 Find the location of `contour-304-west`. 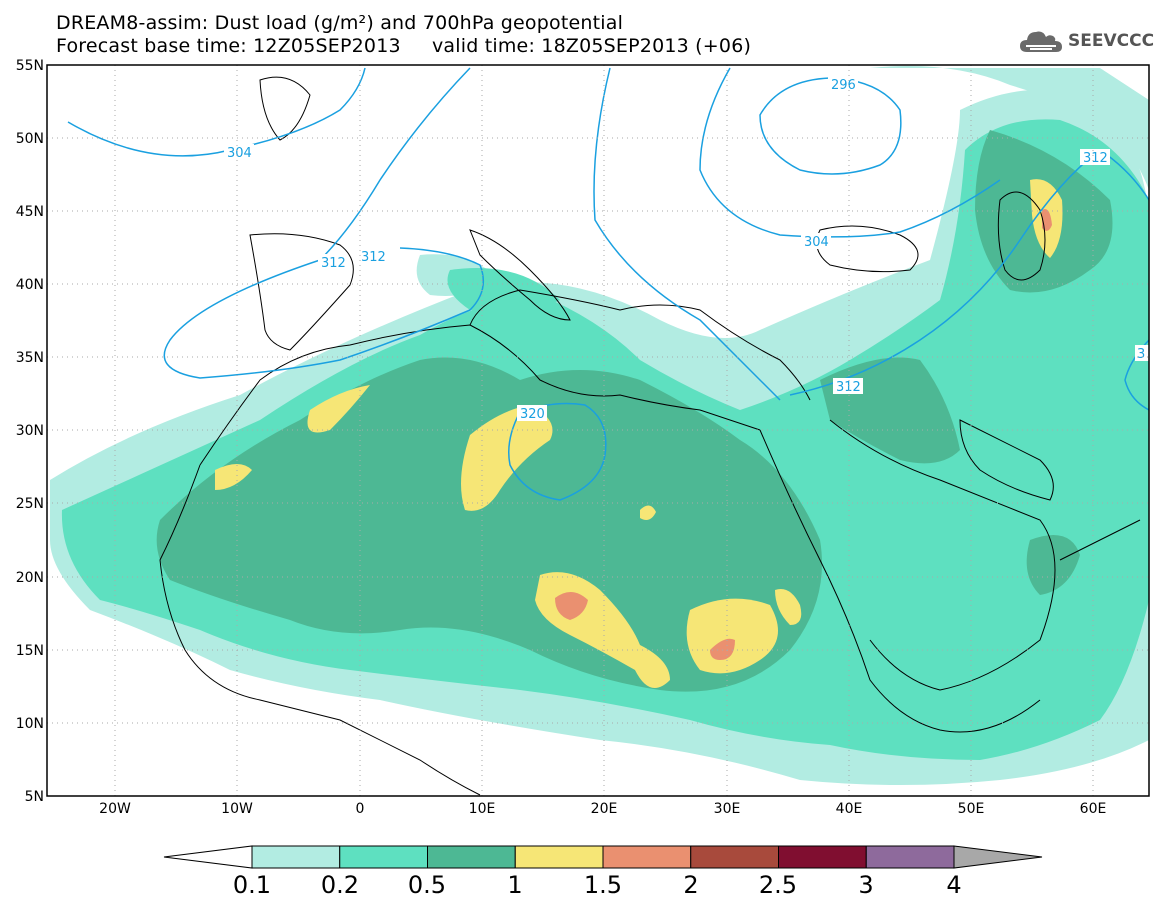

contour-304-west is located at coordinates (216, 112).